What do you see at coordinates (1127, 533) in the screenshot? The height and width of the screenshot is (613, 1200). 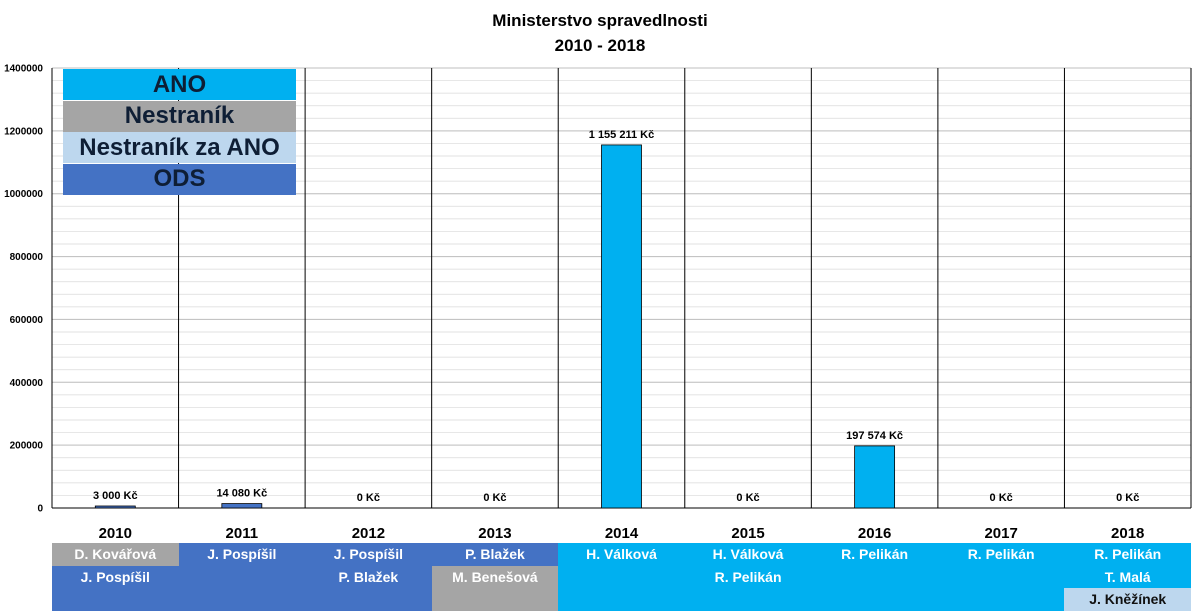 I see `x-tick-label-2018: 2018` at bounding box center [1127, 533].